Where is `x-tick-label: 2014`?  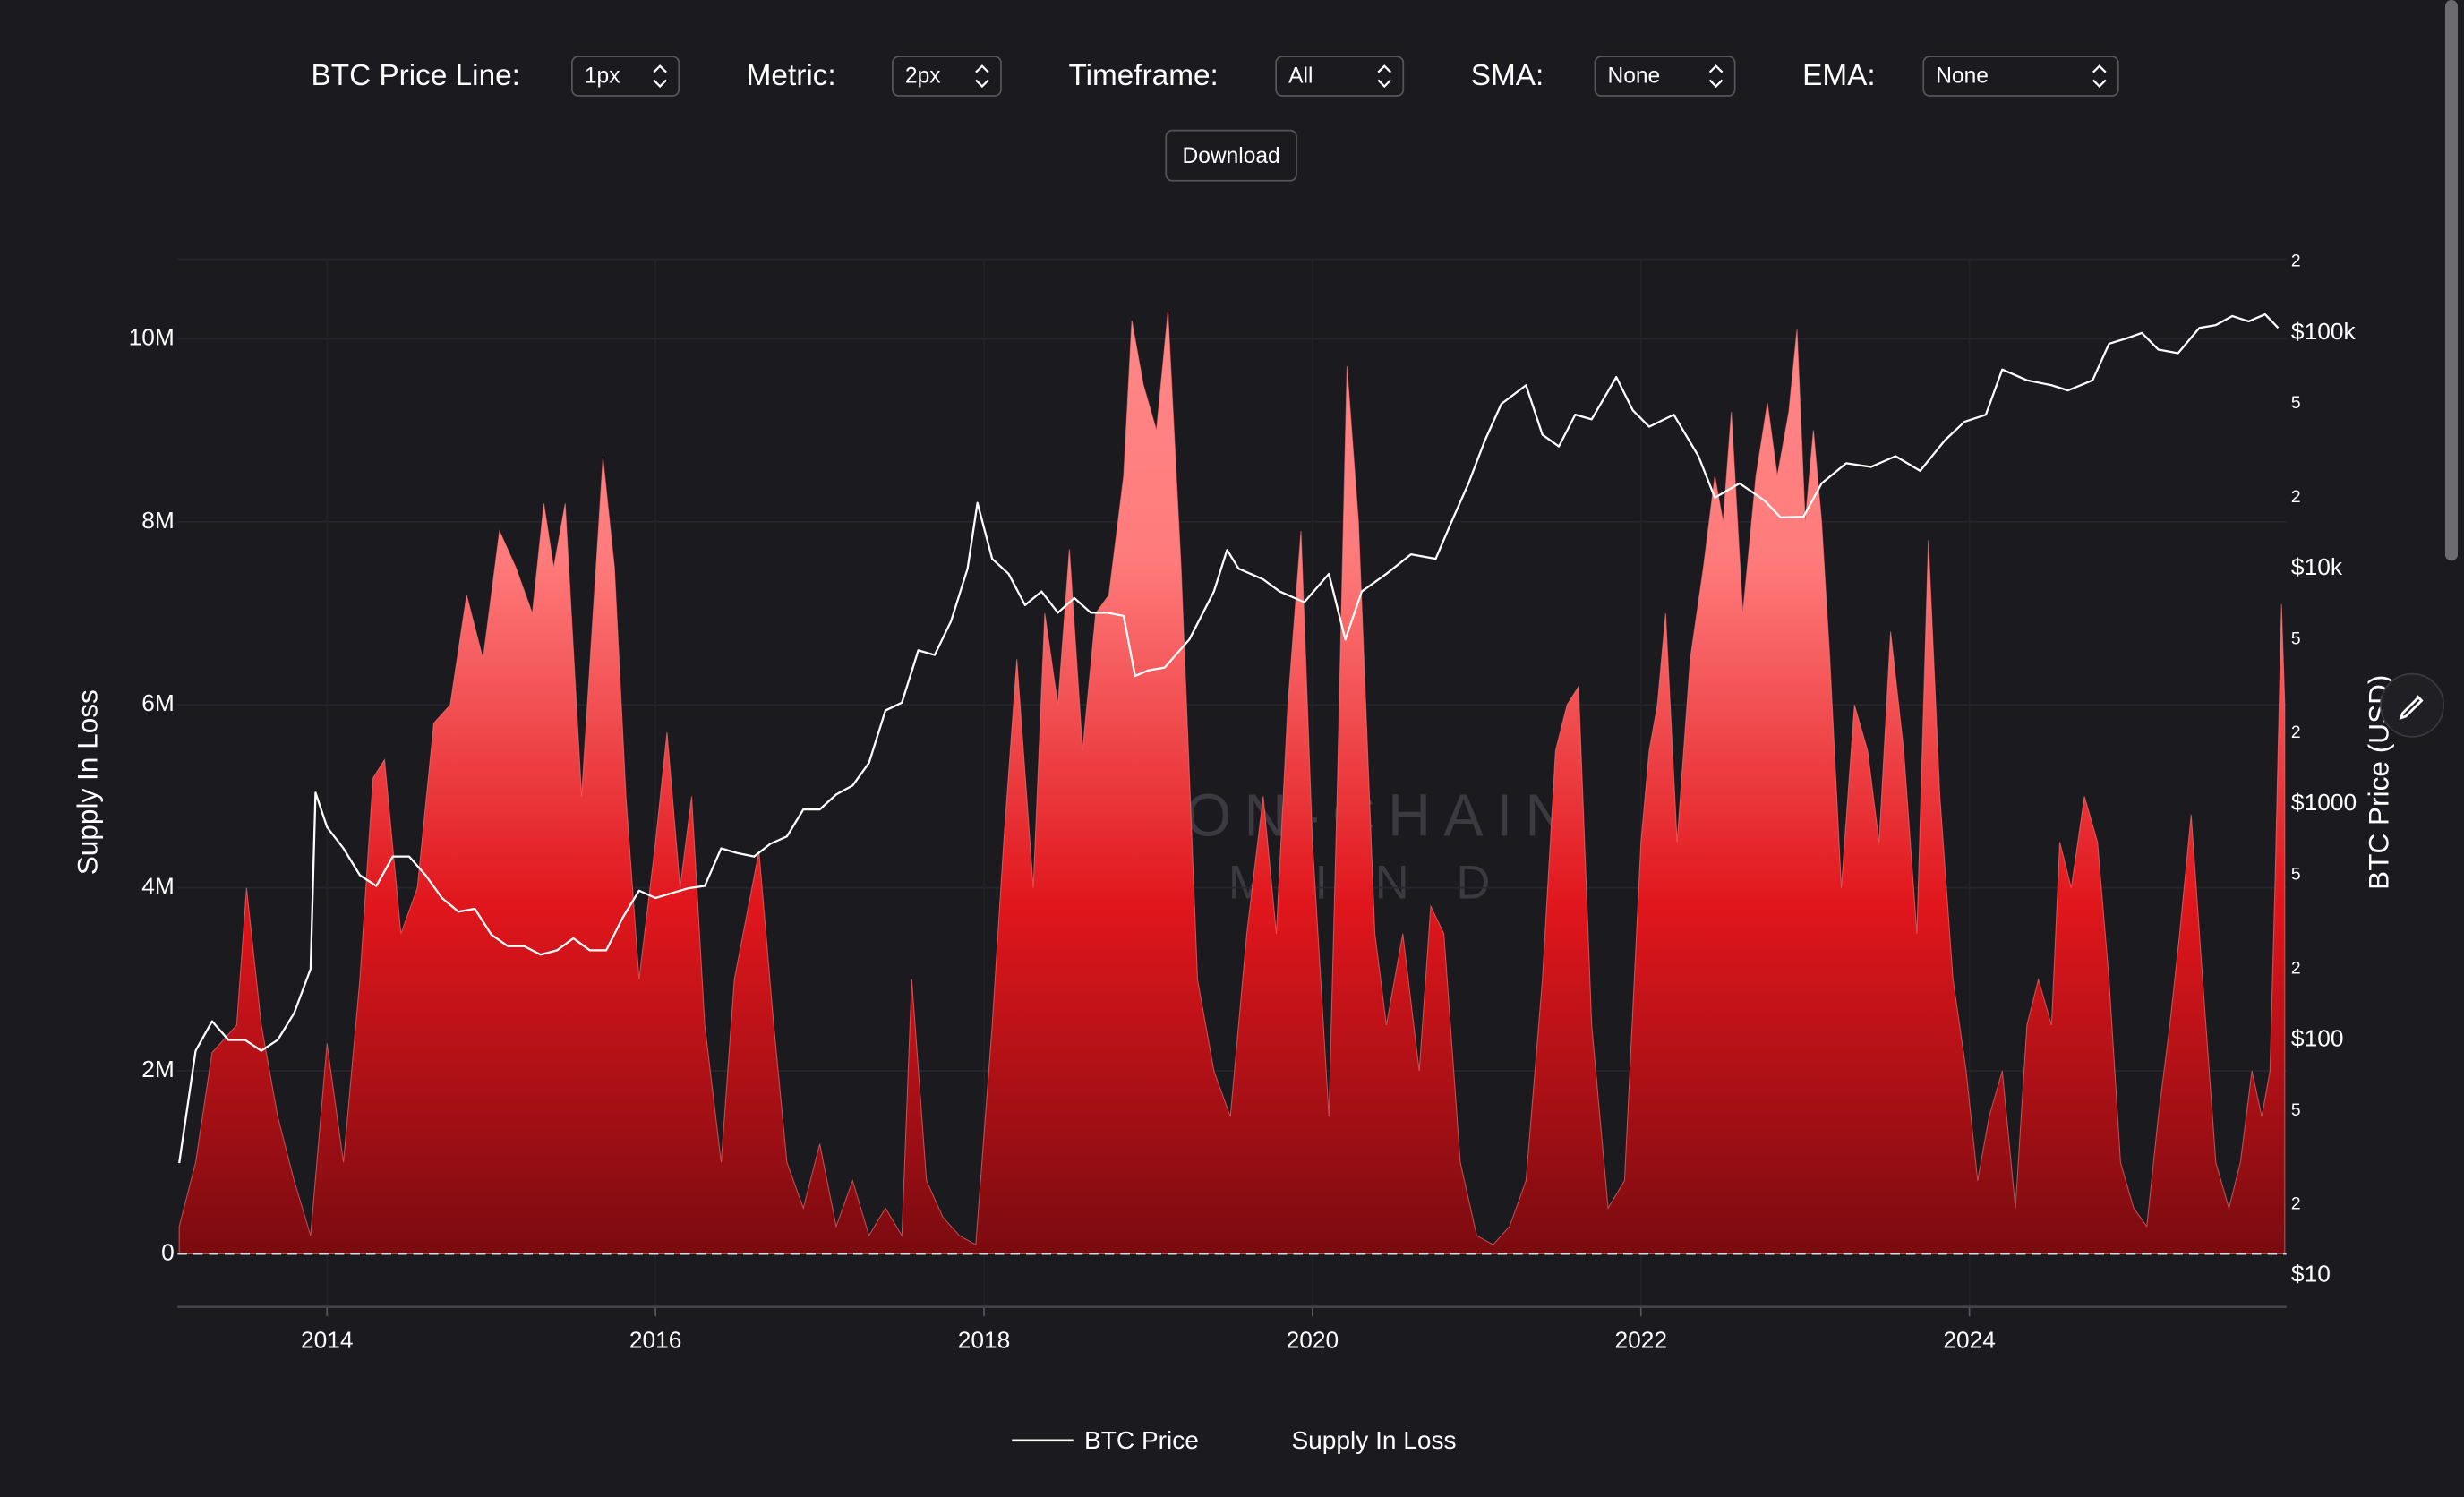
x-tick-label: 2014 is located at coordinates (327, 1339).